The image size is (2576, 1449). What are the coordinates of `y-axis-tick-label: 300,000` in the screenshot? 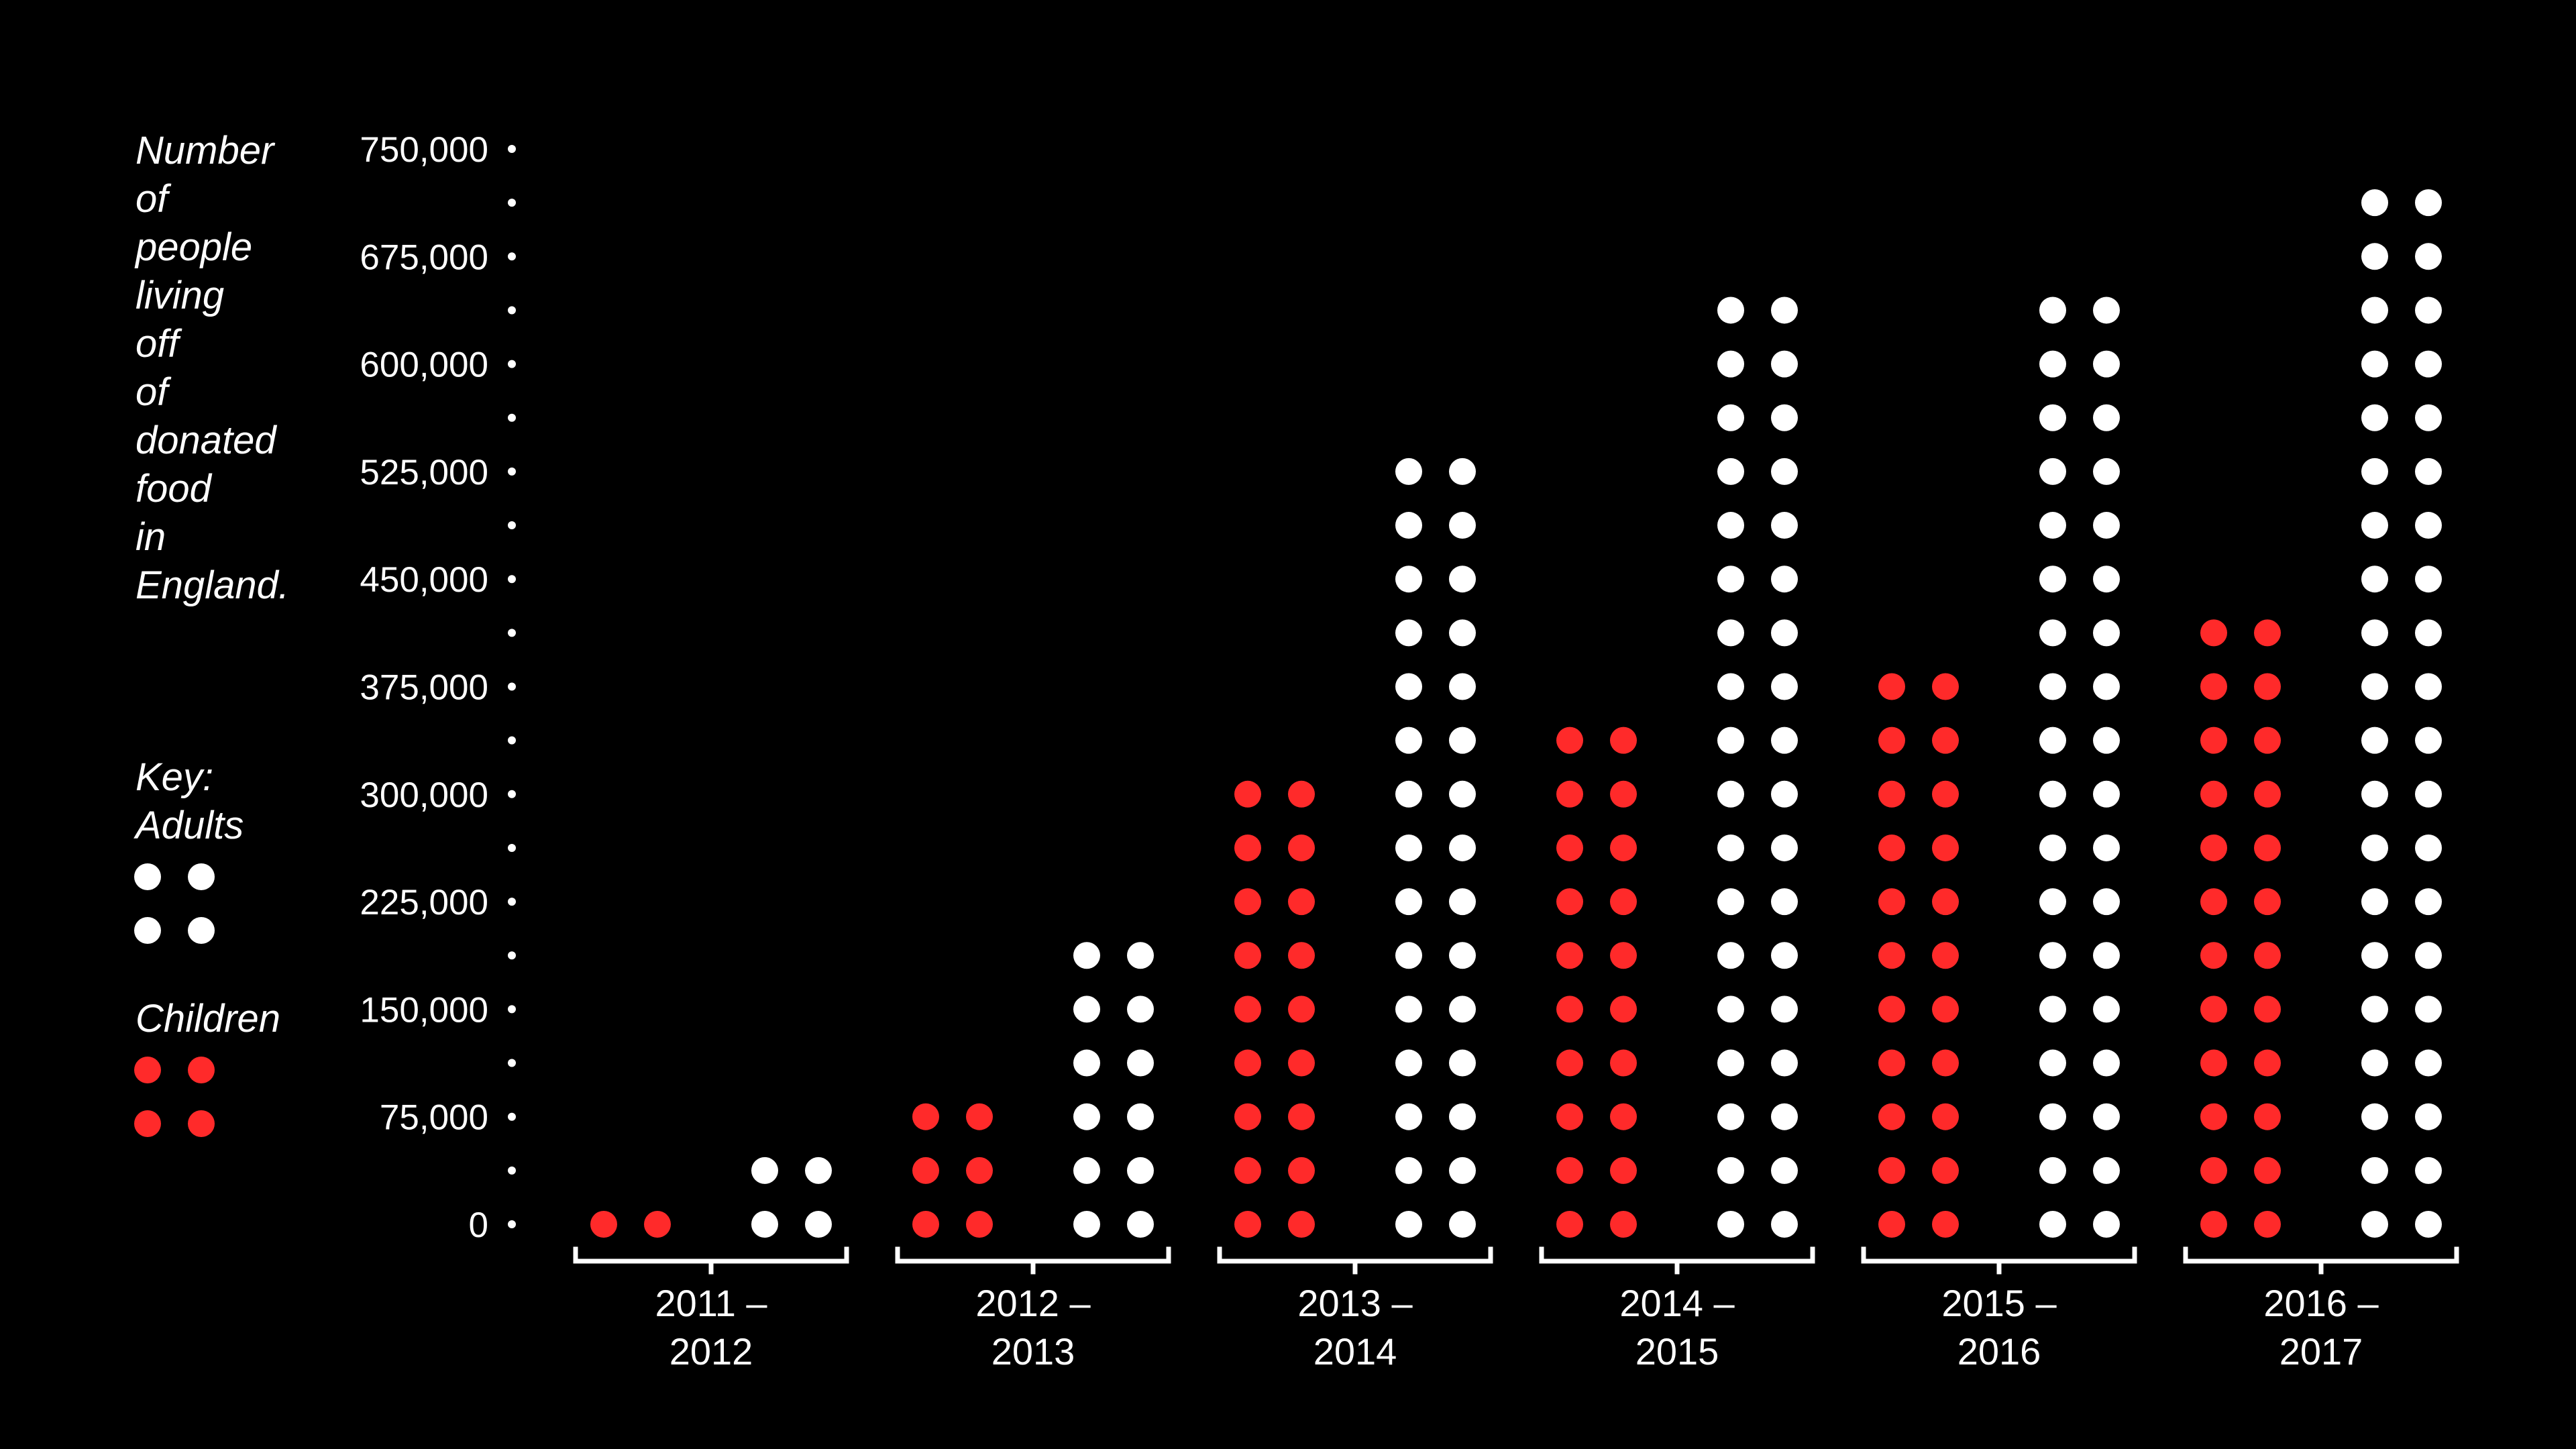 It's located at (424, 795).